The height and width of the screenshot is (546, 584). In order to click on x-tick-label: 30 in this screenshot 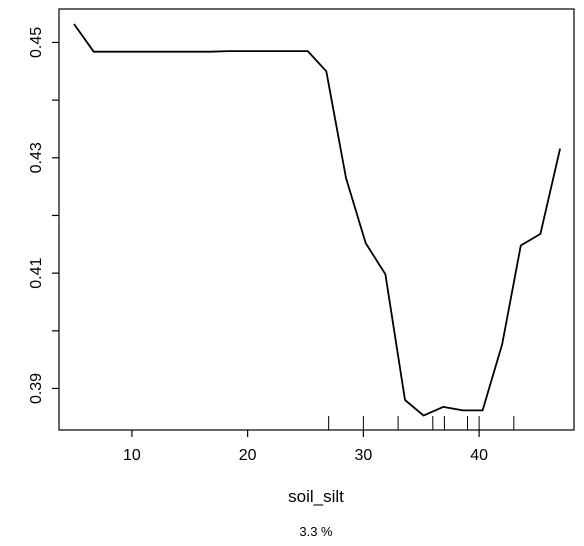, I will do `click(363, 455)`.